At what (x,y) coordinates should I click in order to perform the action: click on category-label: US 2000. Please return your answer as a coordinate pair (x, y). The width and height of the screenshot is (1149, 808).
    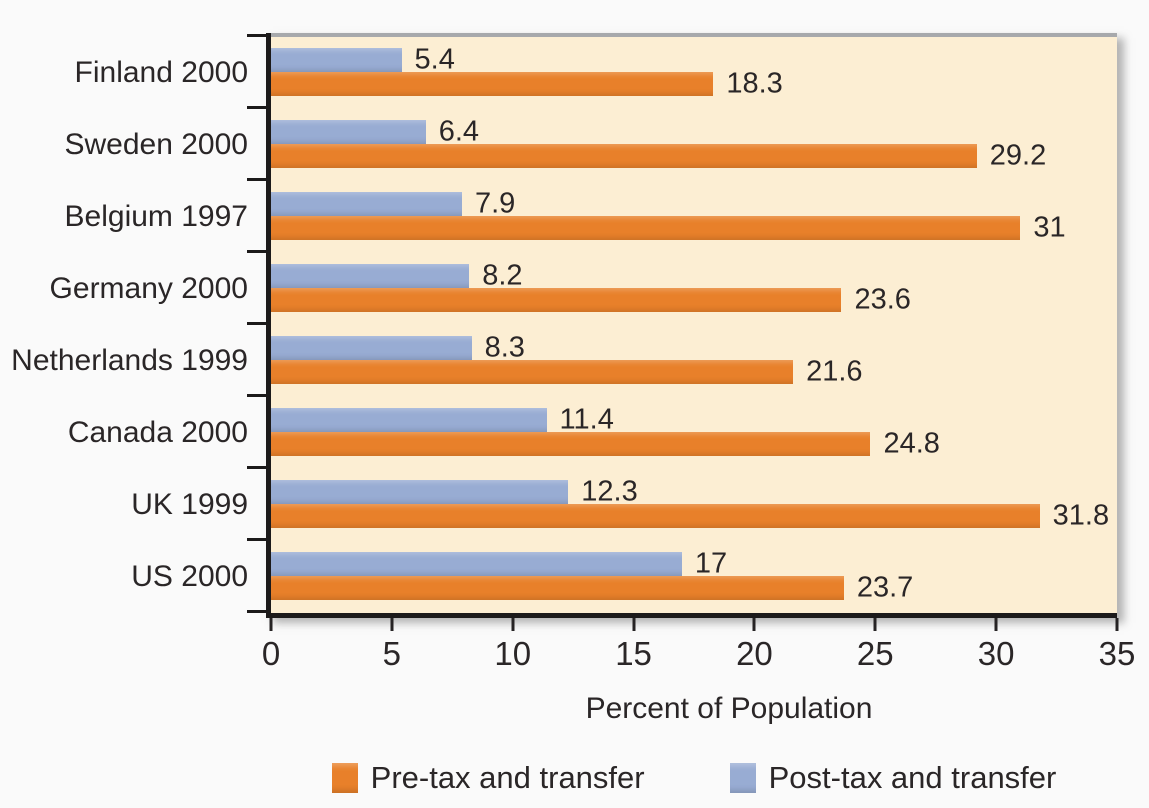
    Looking at the image, I should click on (189, 576).